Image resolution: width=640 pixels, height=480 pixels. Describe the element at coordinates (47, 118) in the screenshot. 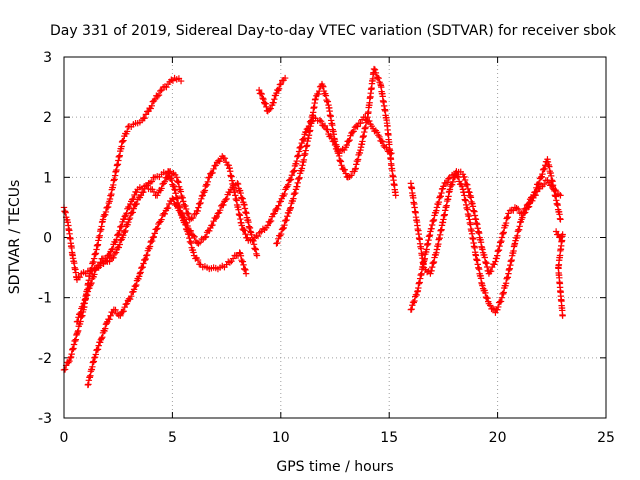

I see `y-tick-label: 2` at that location.